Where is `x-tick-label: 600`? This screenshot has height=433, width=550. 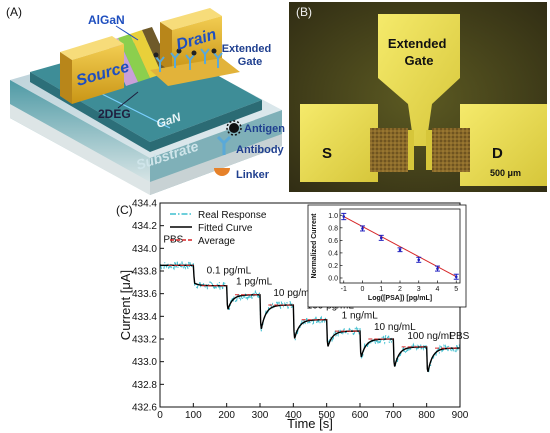
x-tick-label: 600 is located at coordinates (360, 415).